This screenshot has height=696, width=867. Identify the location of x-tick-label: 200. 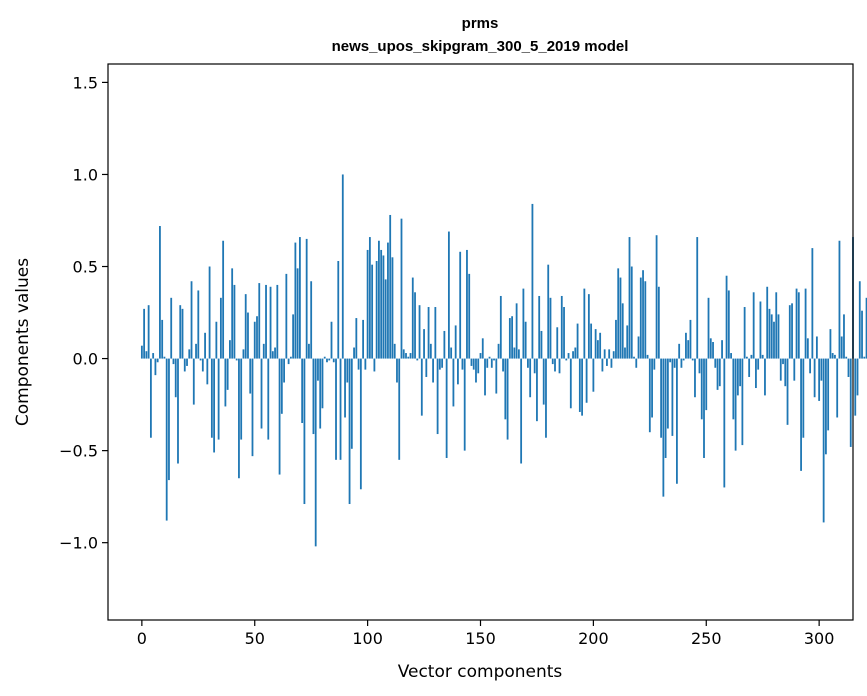
(593, 638).